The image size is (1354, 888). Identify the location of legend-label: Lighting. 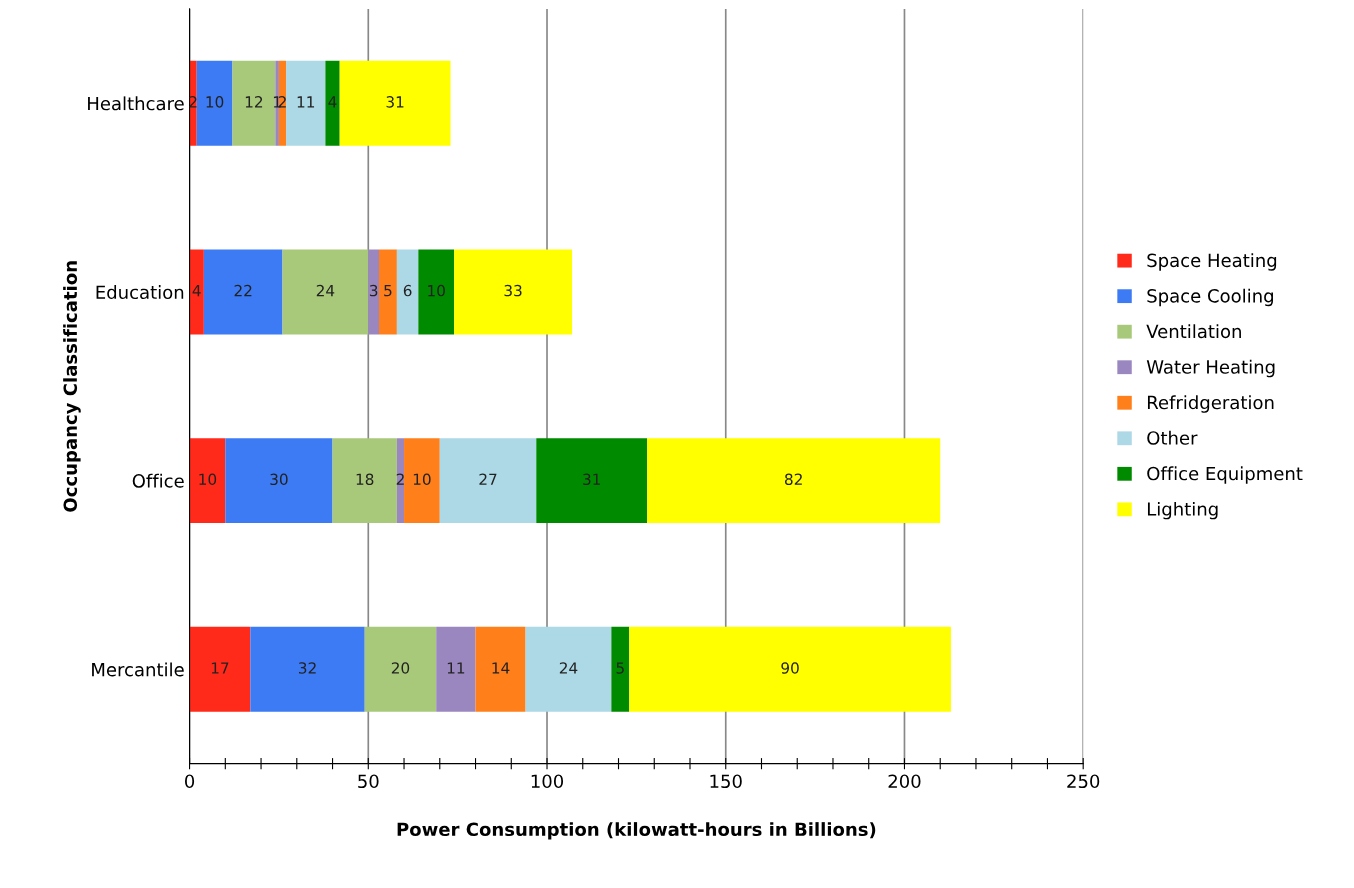
(1182, 510).